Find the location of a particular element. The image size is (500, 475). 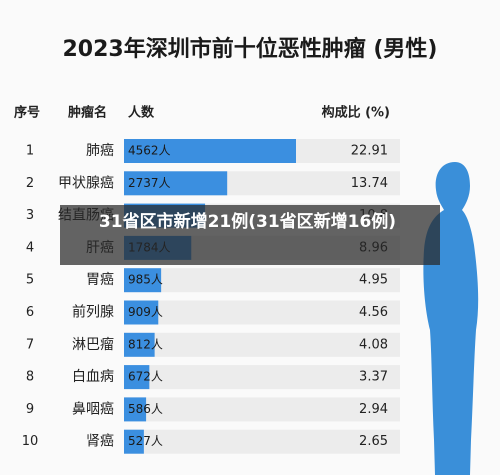

caption-text: 31省区市新增21例(31省区新增16例) is located at coordinates (247, 222).